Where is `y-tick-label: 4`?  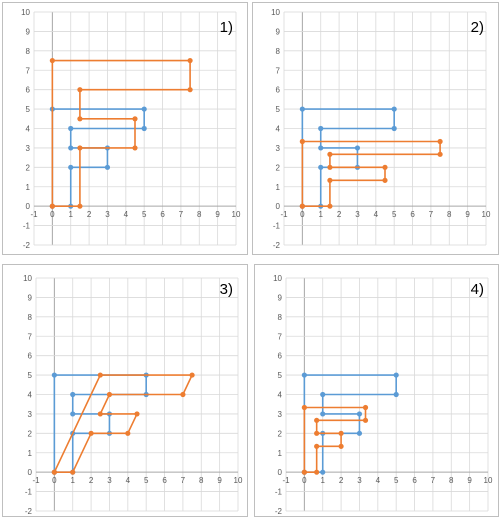
y-tick-label: 4 is located at coordinates (28, 129).